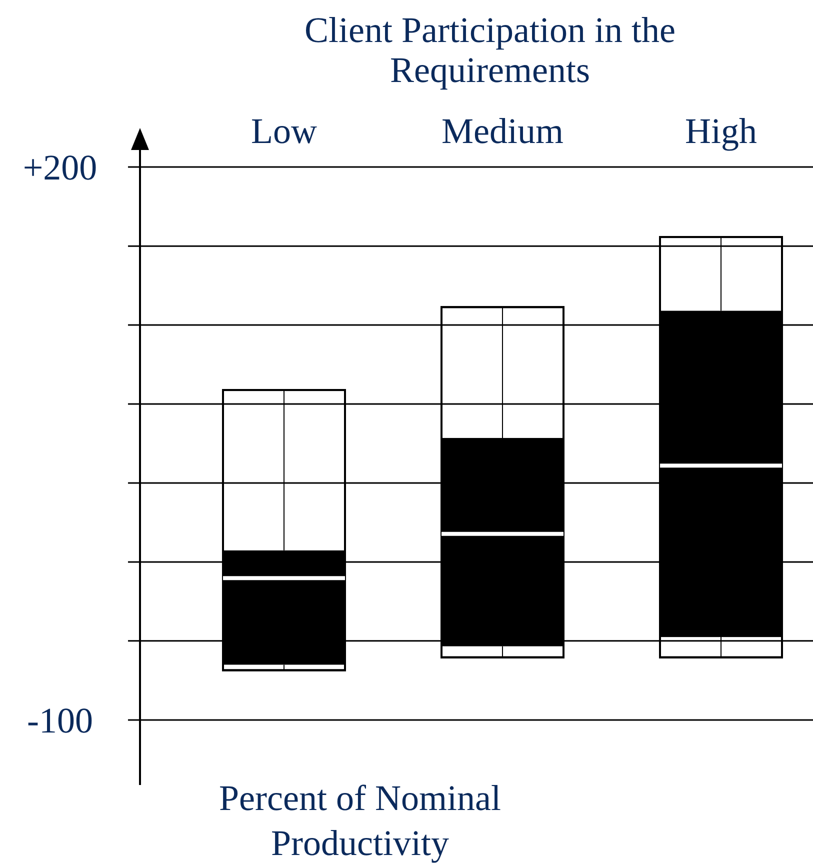 This screenshot has width=813, height=868. What do you see at coordinates (360, 820) in the screenshot?
I see `text: Percent of Nominal Productivity` at bounding box center [360, 820].